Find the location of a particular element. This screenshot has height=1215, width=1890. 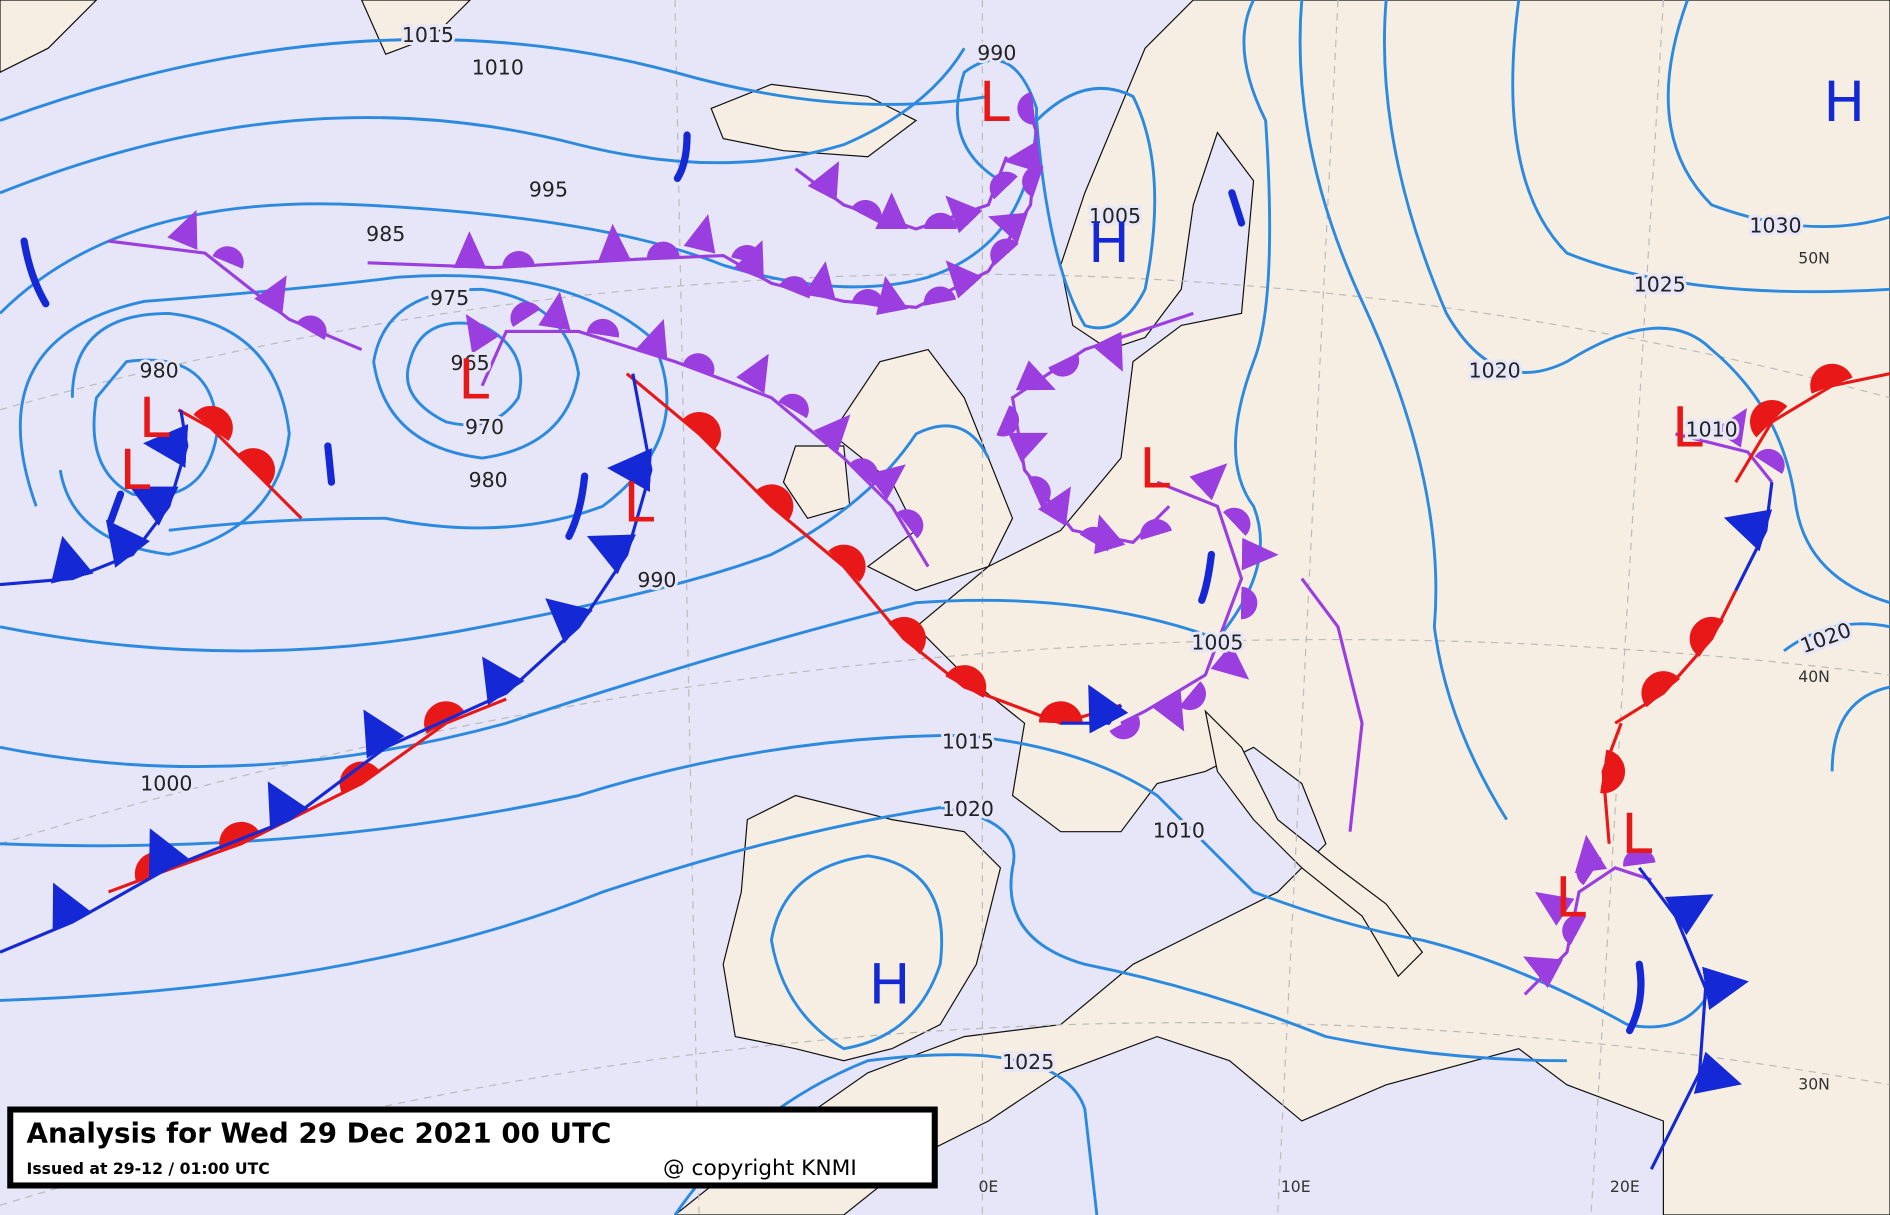

graticule-label: 10E is located at coordinates (1296, 1186).